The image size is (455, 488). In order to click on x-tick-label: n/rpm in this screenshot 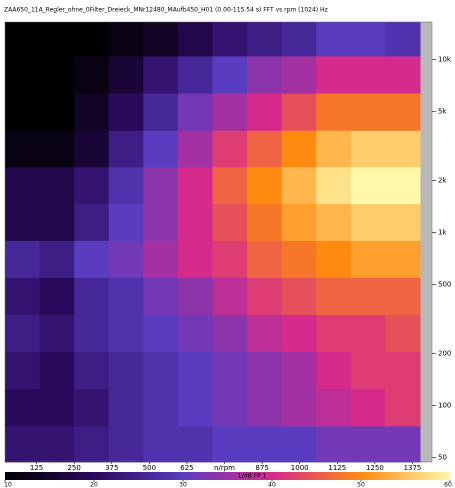, I will do `click(224, 468)`.